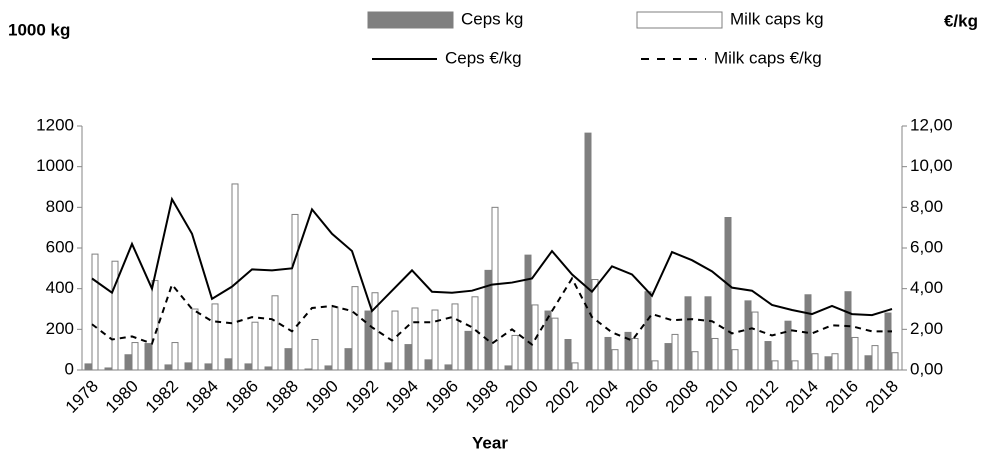 This screenshot has width=984, height=455. I want to click on x-axis-title: Year, so click(490, 442).